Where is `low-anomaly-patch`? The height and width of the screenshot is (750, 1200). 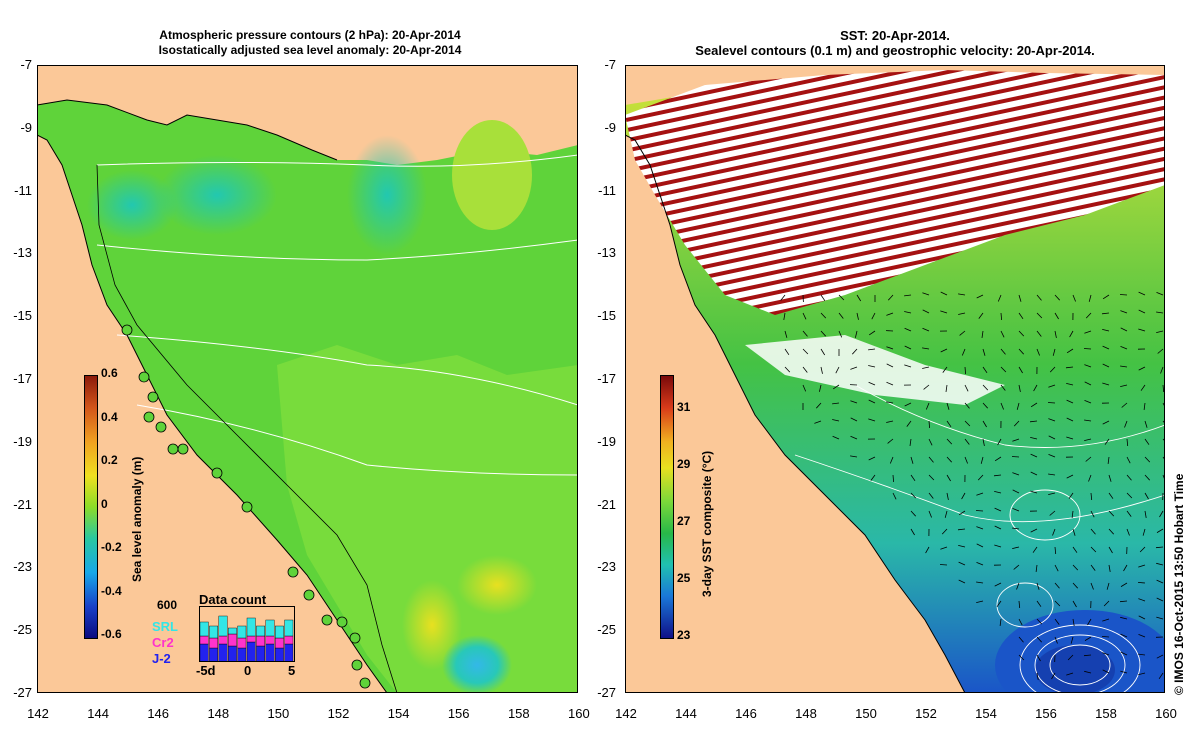 low-anomaly-patch is located at coordinates (217, 195).